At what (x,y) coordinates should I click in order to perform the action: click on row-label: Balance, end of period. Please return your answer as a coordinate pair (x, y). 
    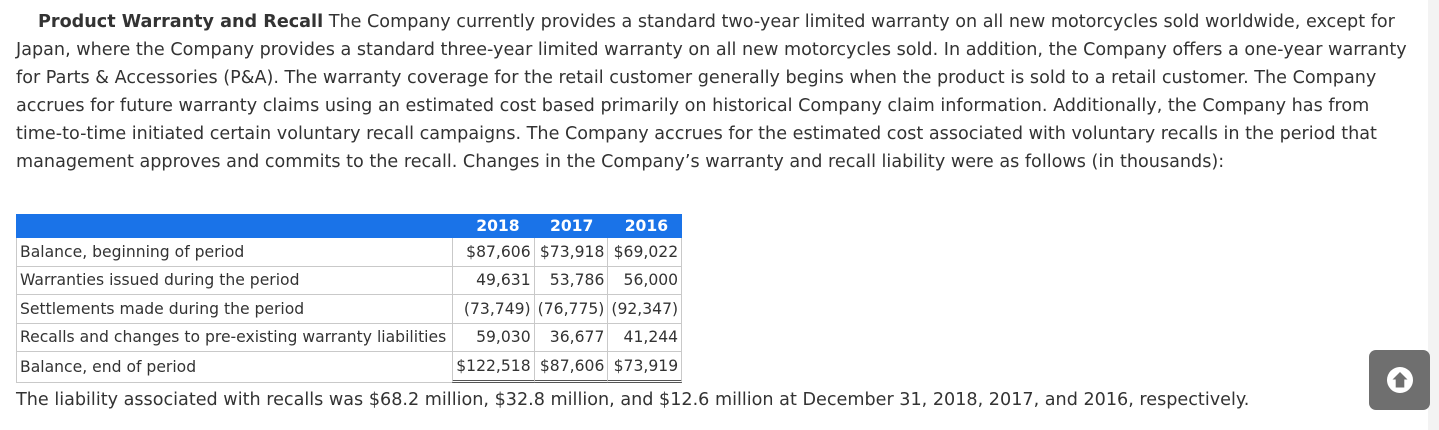
    Looking at the image, I should click on (234, 367).